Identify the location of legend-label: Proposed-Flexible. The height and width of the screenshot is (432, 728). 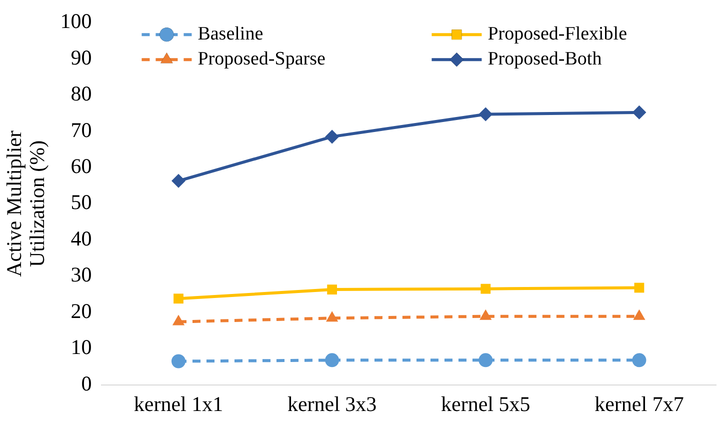
(558, 34).